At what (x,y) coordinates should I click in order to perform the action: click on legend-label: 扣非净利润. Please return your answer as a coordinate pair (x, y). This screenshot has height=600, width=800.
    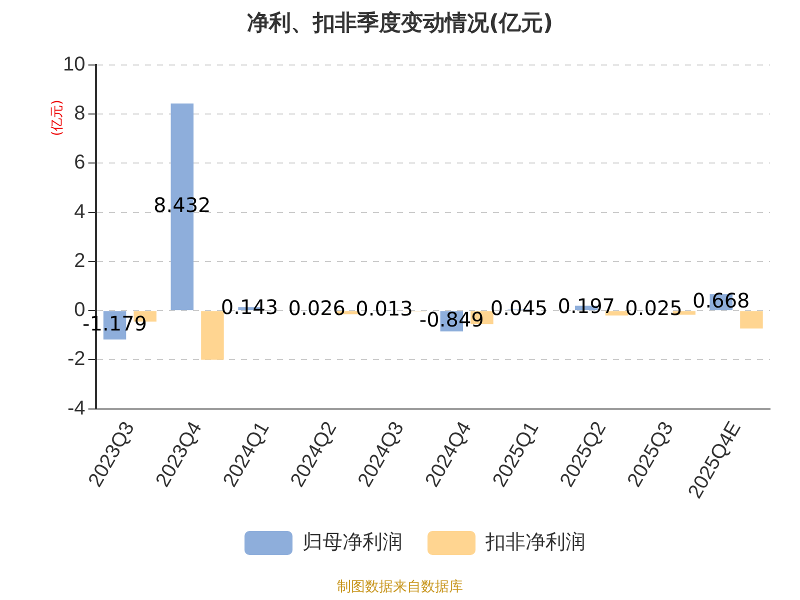
    Looking at the image, I should click on (535, 543).